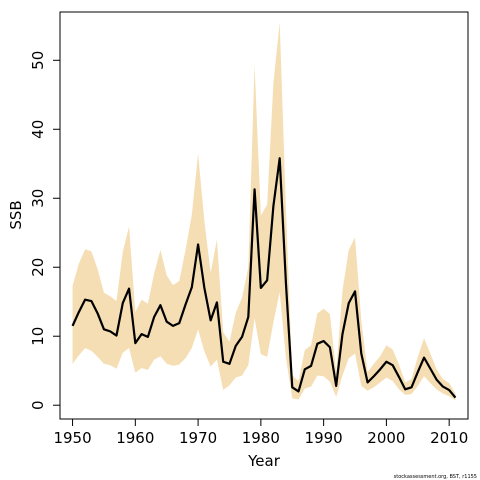 Image resolution: width=480 pixels, height=480 pixels. Describe the element at coordinates (38, 129) in the screenshot. I see `y-tick-label: 40` at that location.